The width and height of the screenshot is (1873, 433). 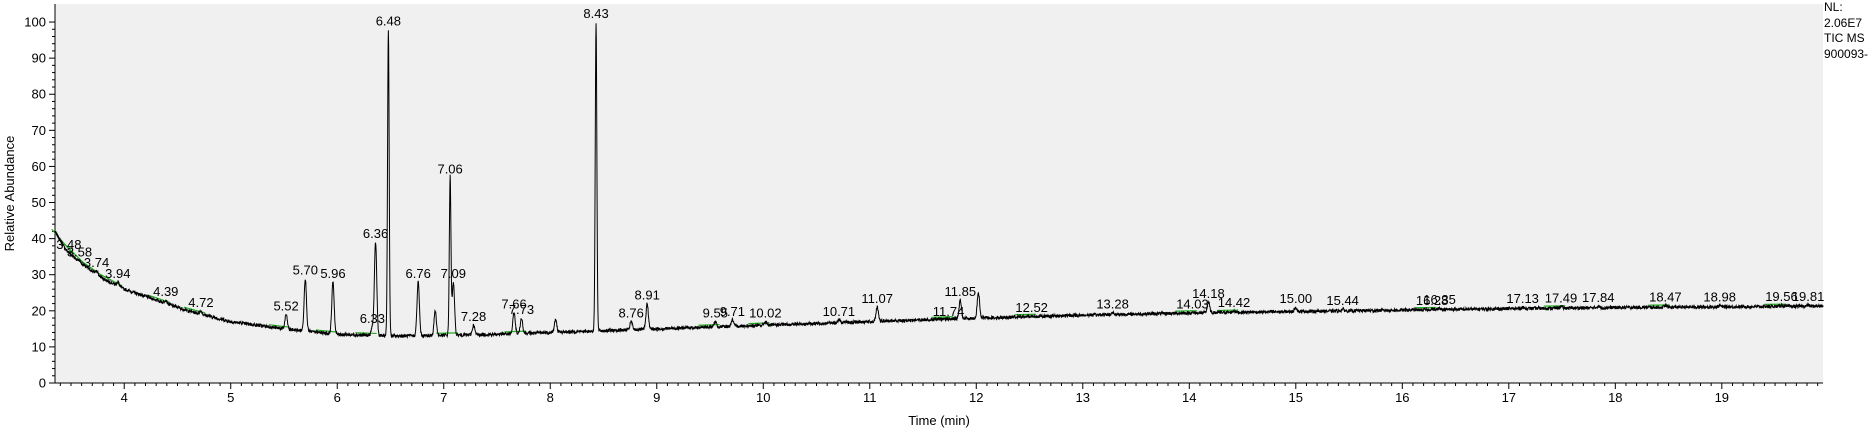 I want to click on peak-label: 12.52, so click(x=1031, y=307).